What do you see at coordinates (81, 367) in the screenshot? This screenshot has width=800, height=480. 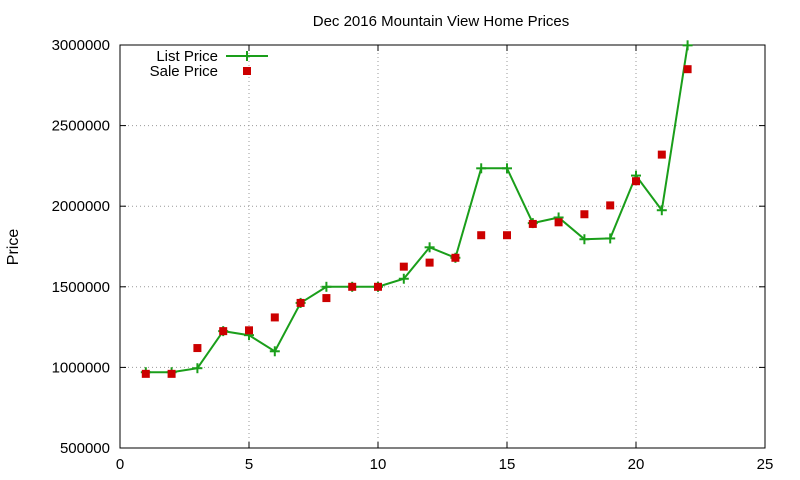 I see `y-tick-label: 1000000` at bounding box center [81, 367].